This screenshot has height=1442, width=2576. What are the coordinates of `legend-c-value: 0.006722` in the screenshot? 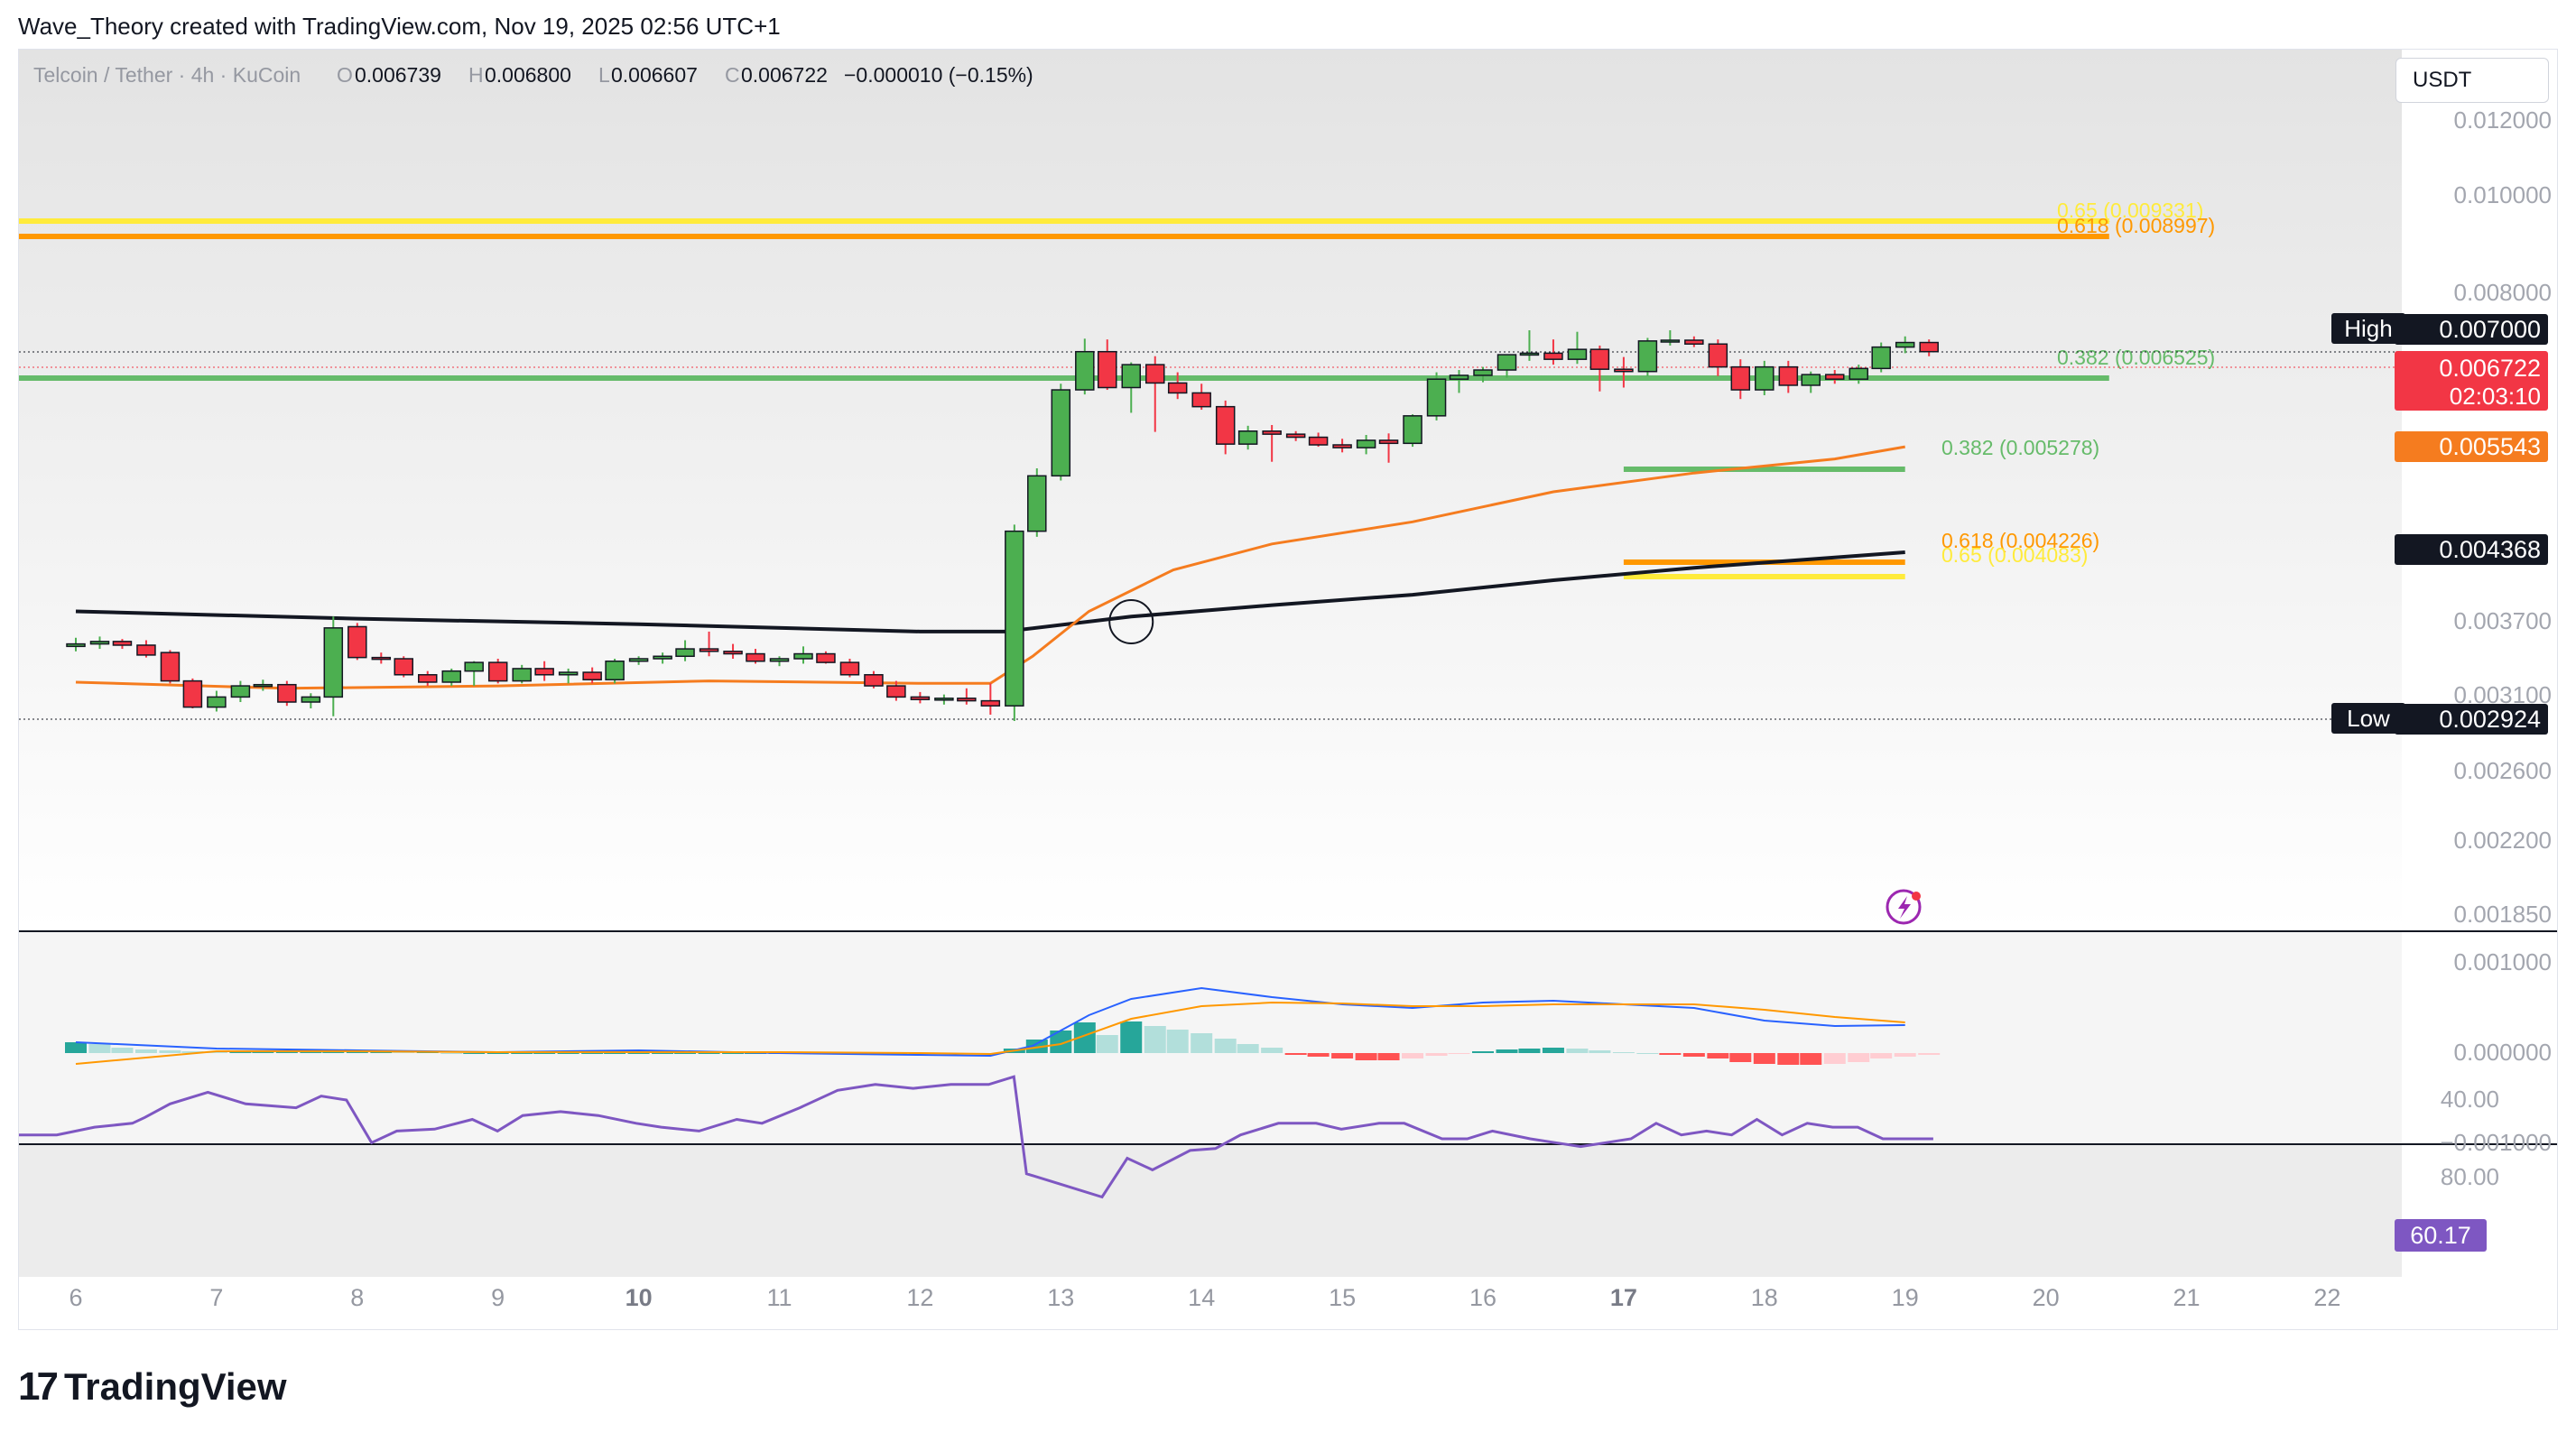 It's located at (784, 75).